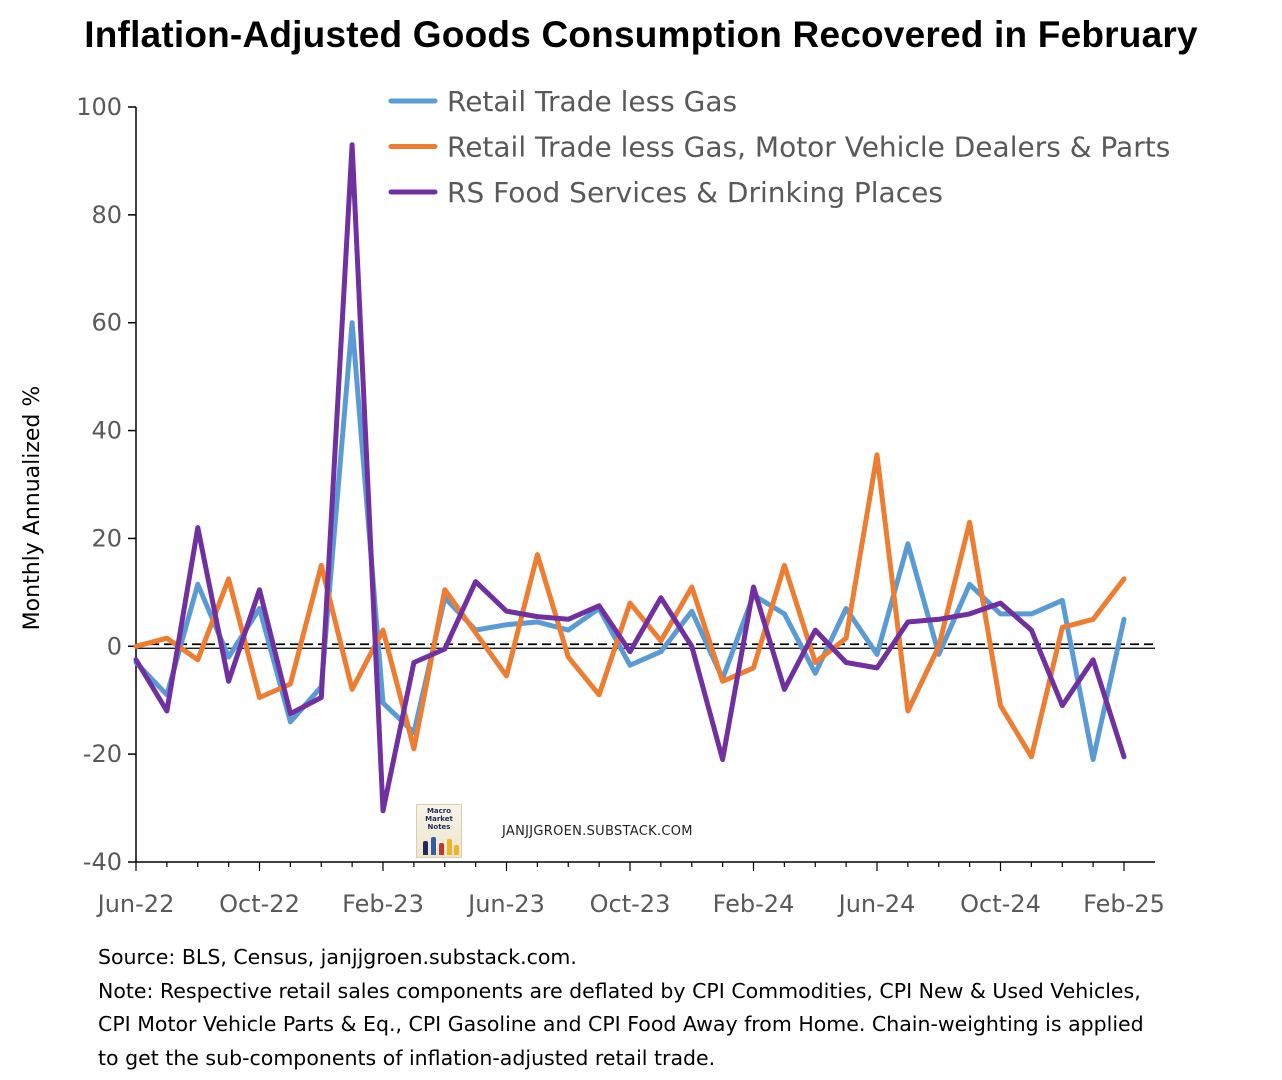 The height and width of the screenshot is (1080, 1282). Describe the element at coordinates (102, 862) in the screenshot. I see `y-tick-label: -40` at that location.